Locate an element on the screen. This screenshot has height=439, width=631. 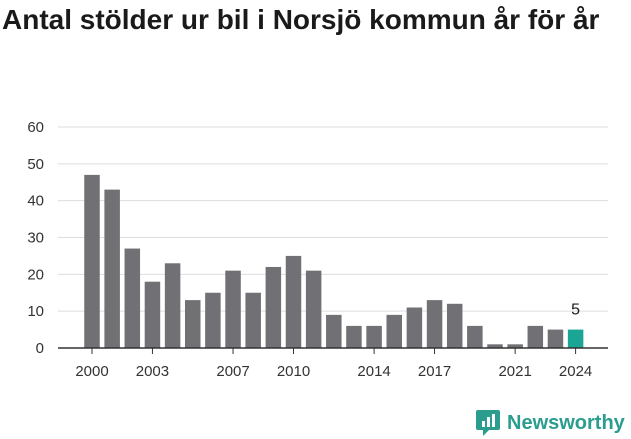
data-labels: 5 is located at coordinates (575, 310).